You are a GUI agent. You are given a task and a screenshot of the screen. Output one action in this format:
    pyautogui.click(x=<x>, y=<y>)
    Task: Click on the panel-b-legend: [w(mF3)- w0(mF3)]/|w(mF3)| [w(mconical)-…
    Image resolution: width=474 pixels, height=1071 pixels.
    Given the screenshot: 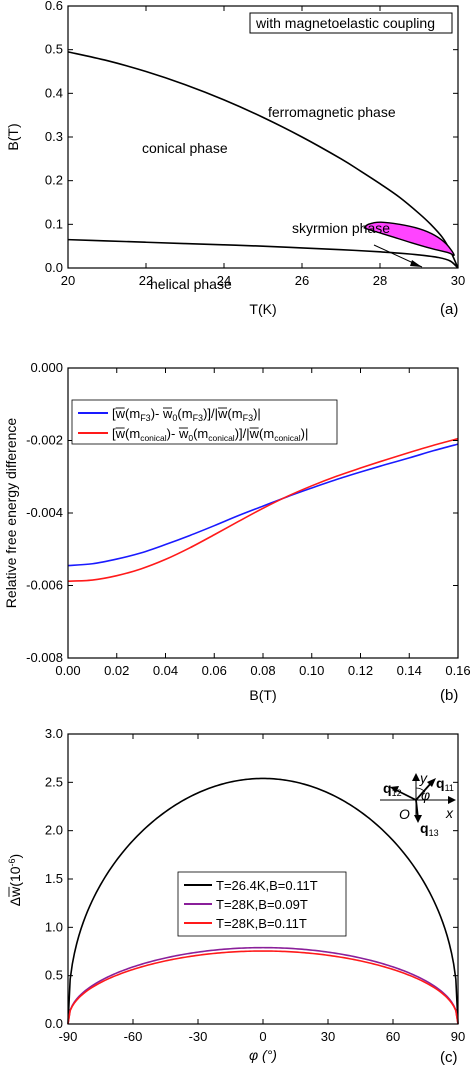 What is the action you would take?
    pyautogui.click(x=204, y=422)
    